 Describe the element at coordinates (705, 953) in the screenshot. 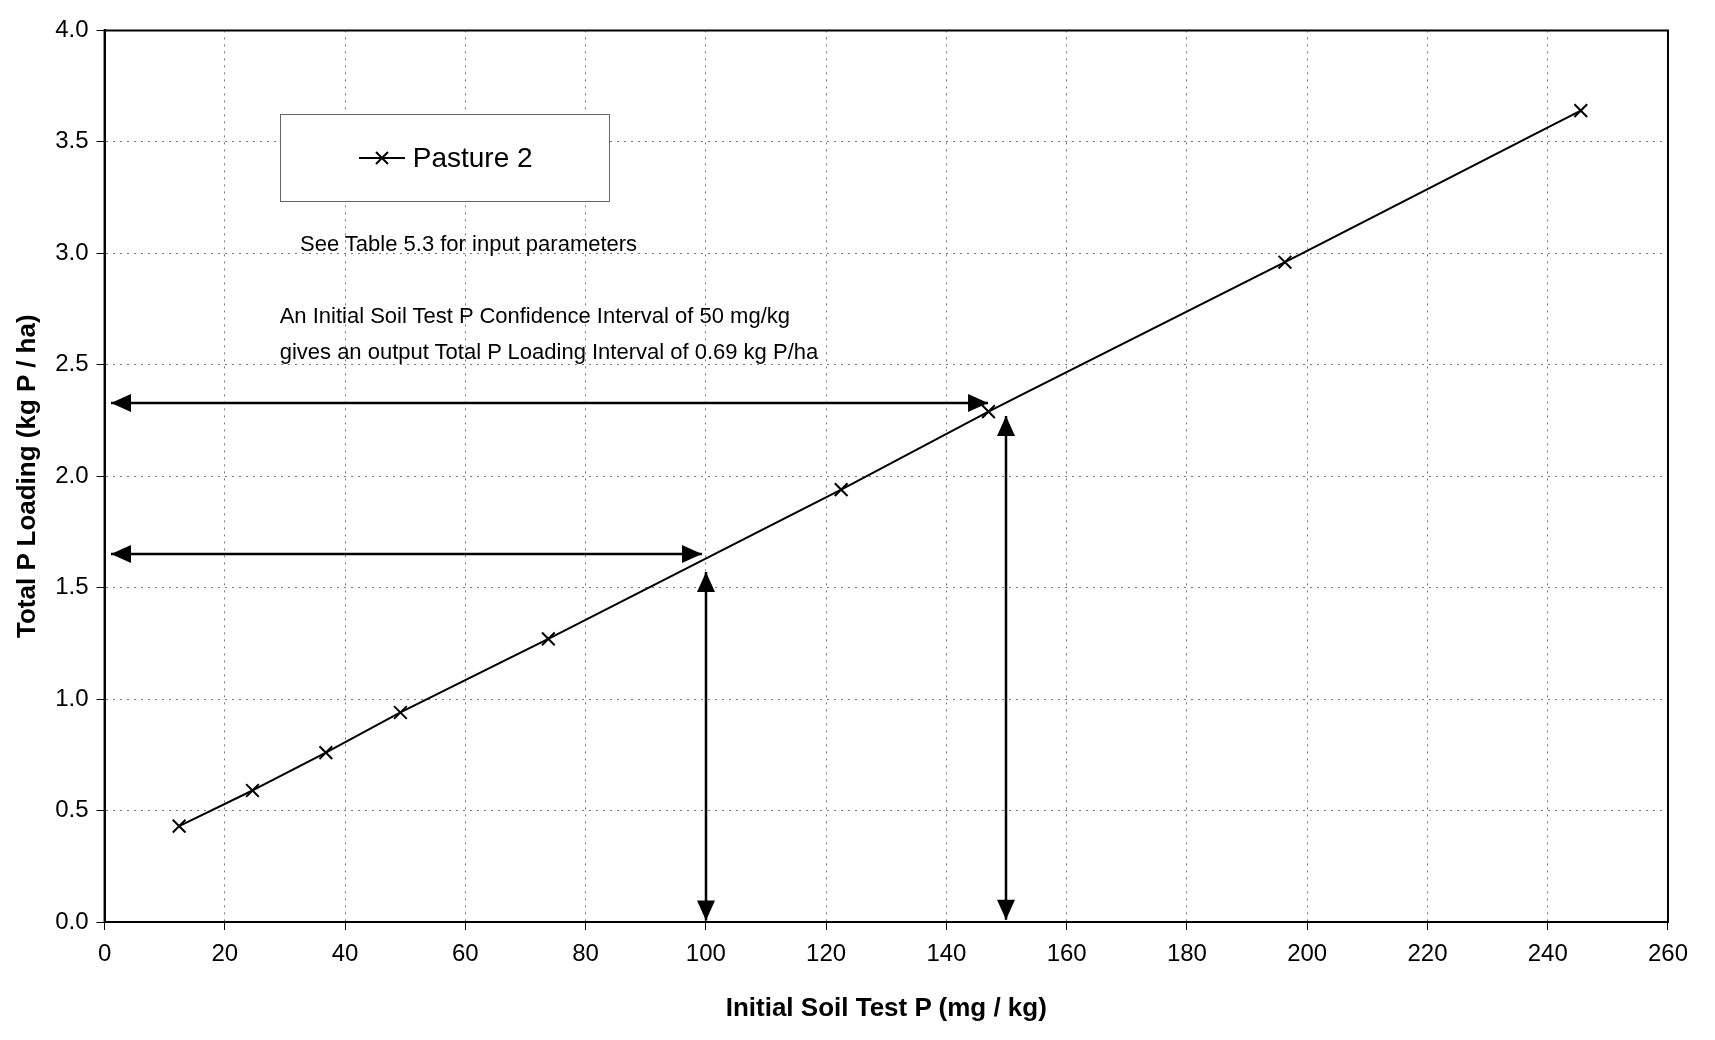

I see `x-tick-label: 100` at that location.